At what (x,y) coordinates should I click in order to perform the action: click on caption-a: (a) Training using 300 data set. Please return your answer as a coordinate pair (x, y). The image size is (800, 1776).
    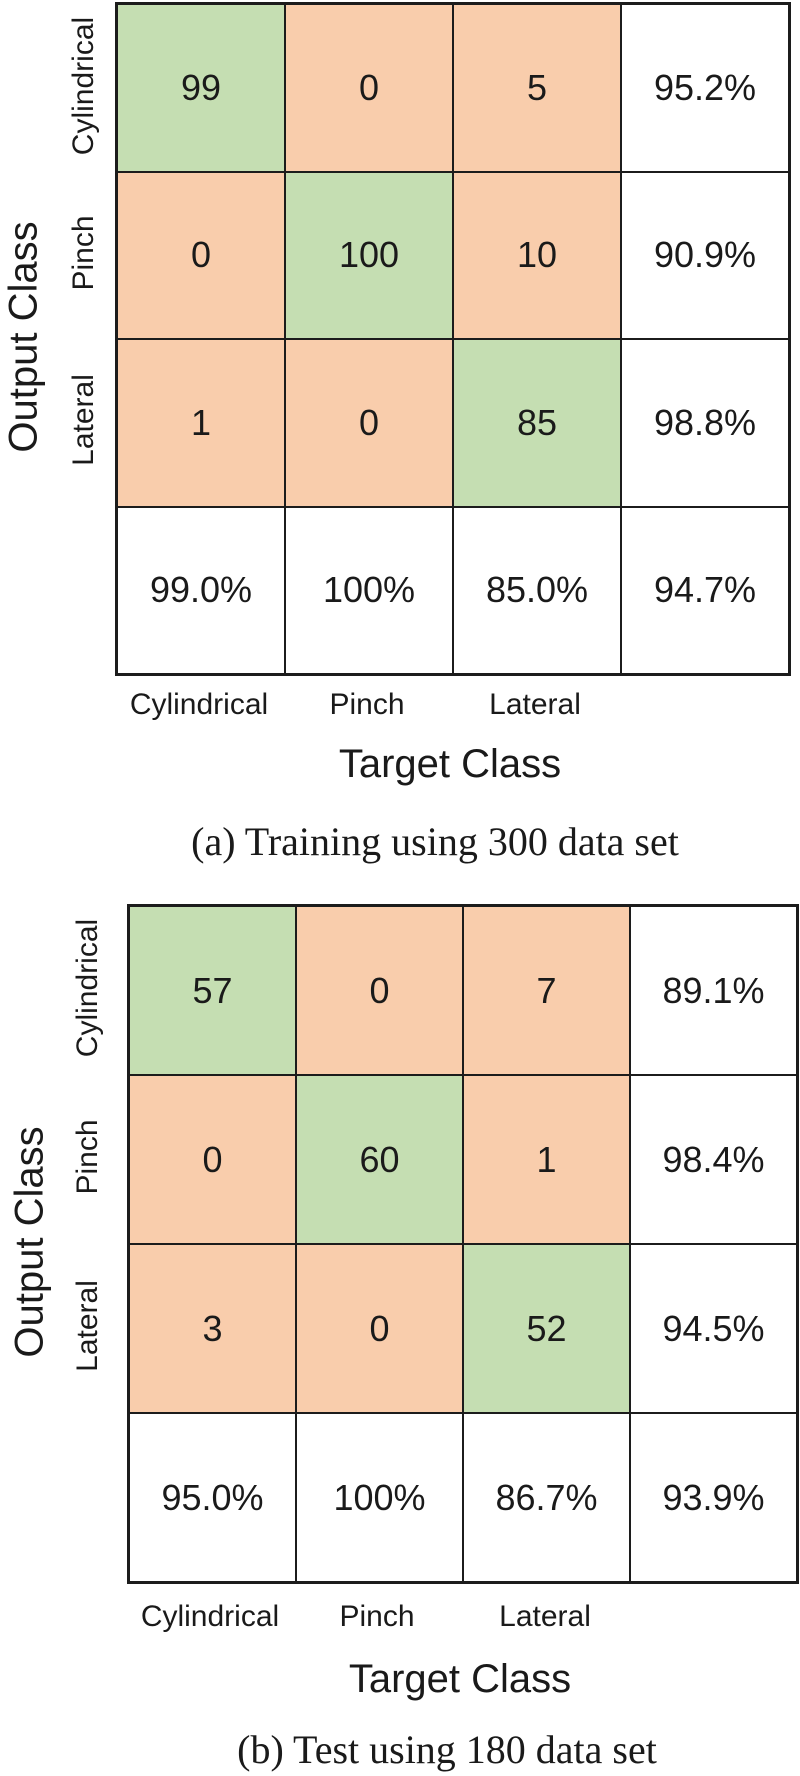
    Looking at the image, I should click on (435, 841).